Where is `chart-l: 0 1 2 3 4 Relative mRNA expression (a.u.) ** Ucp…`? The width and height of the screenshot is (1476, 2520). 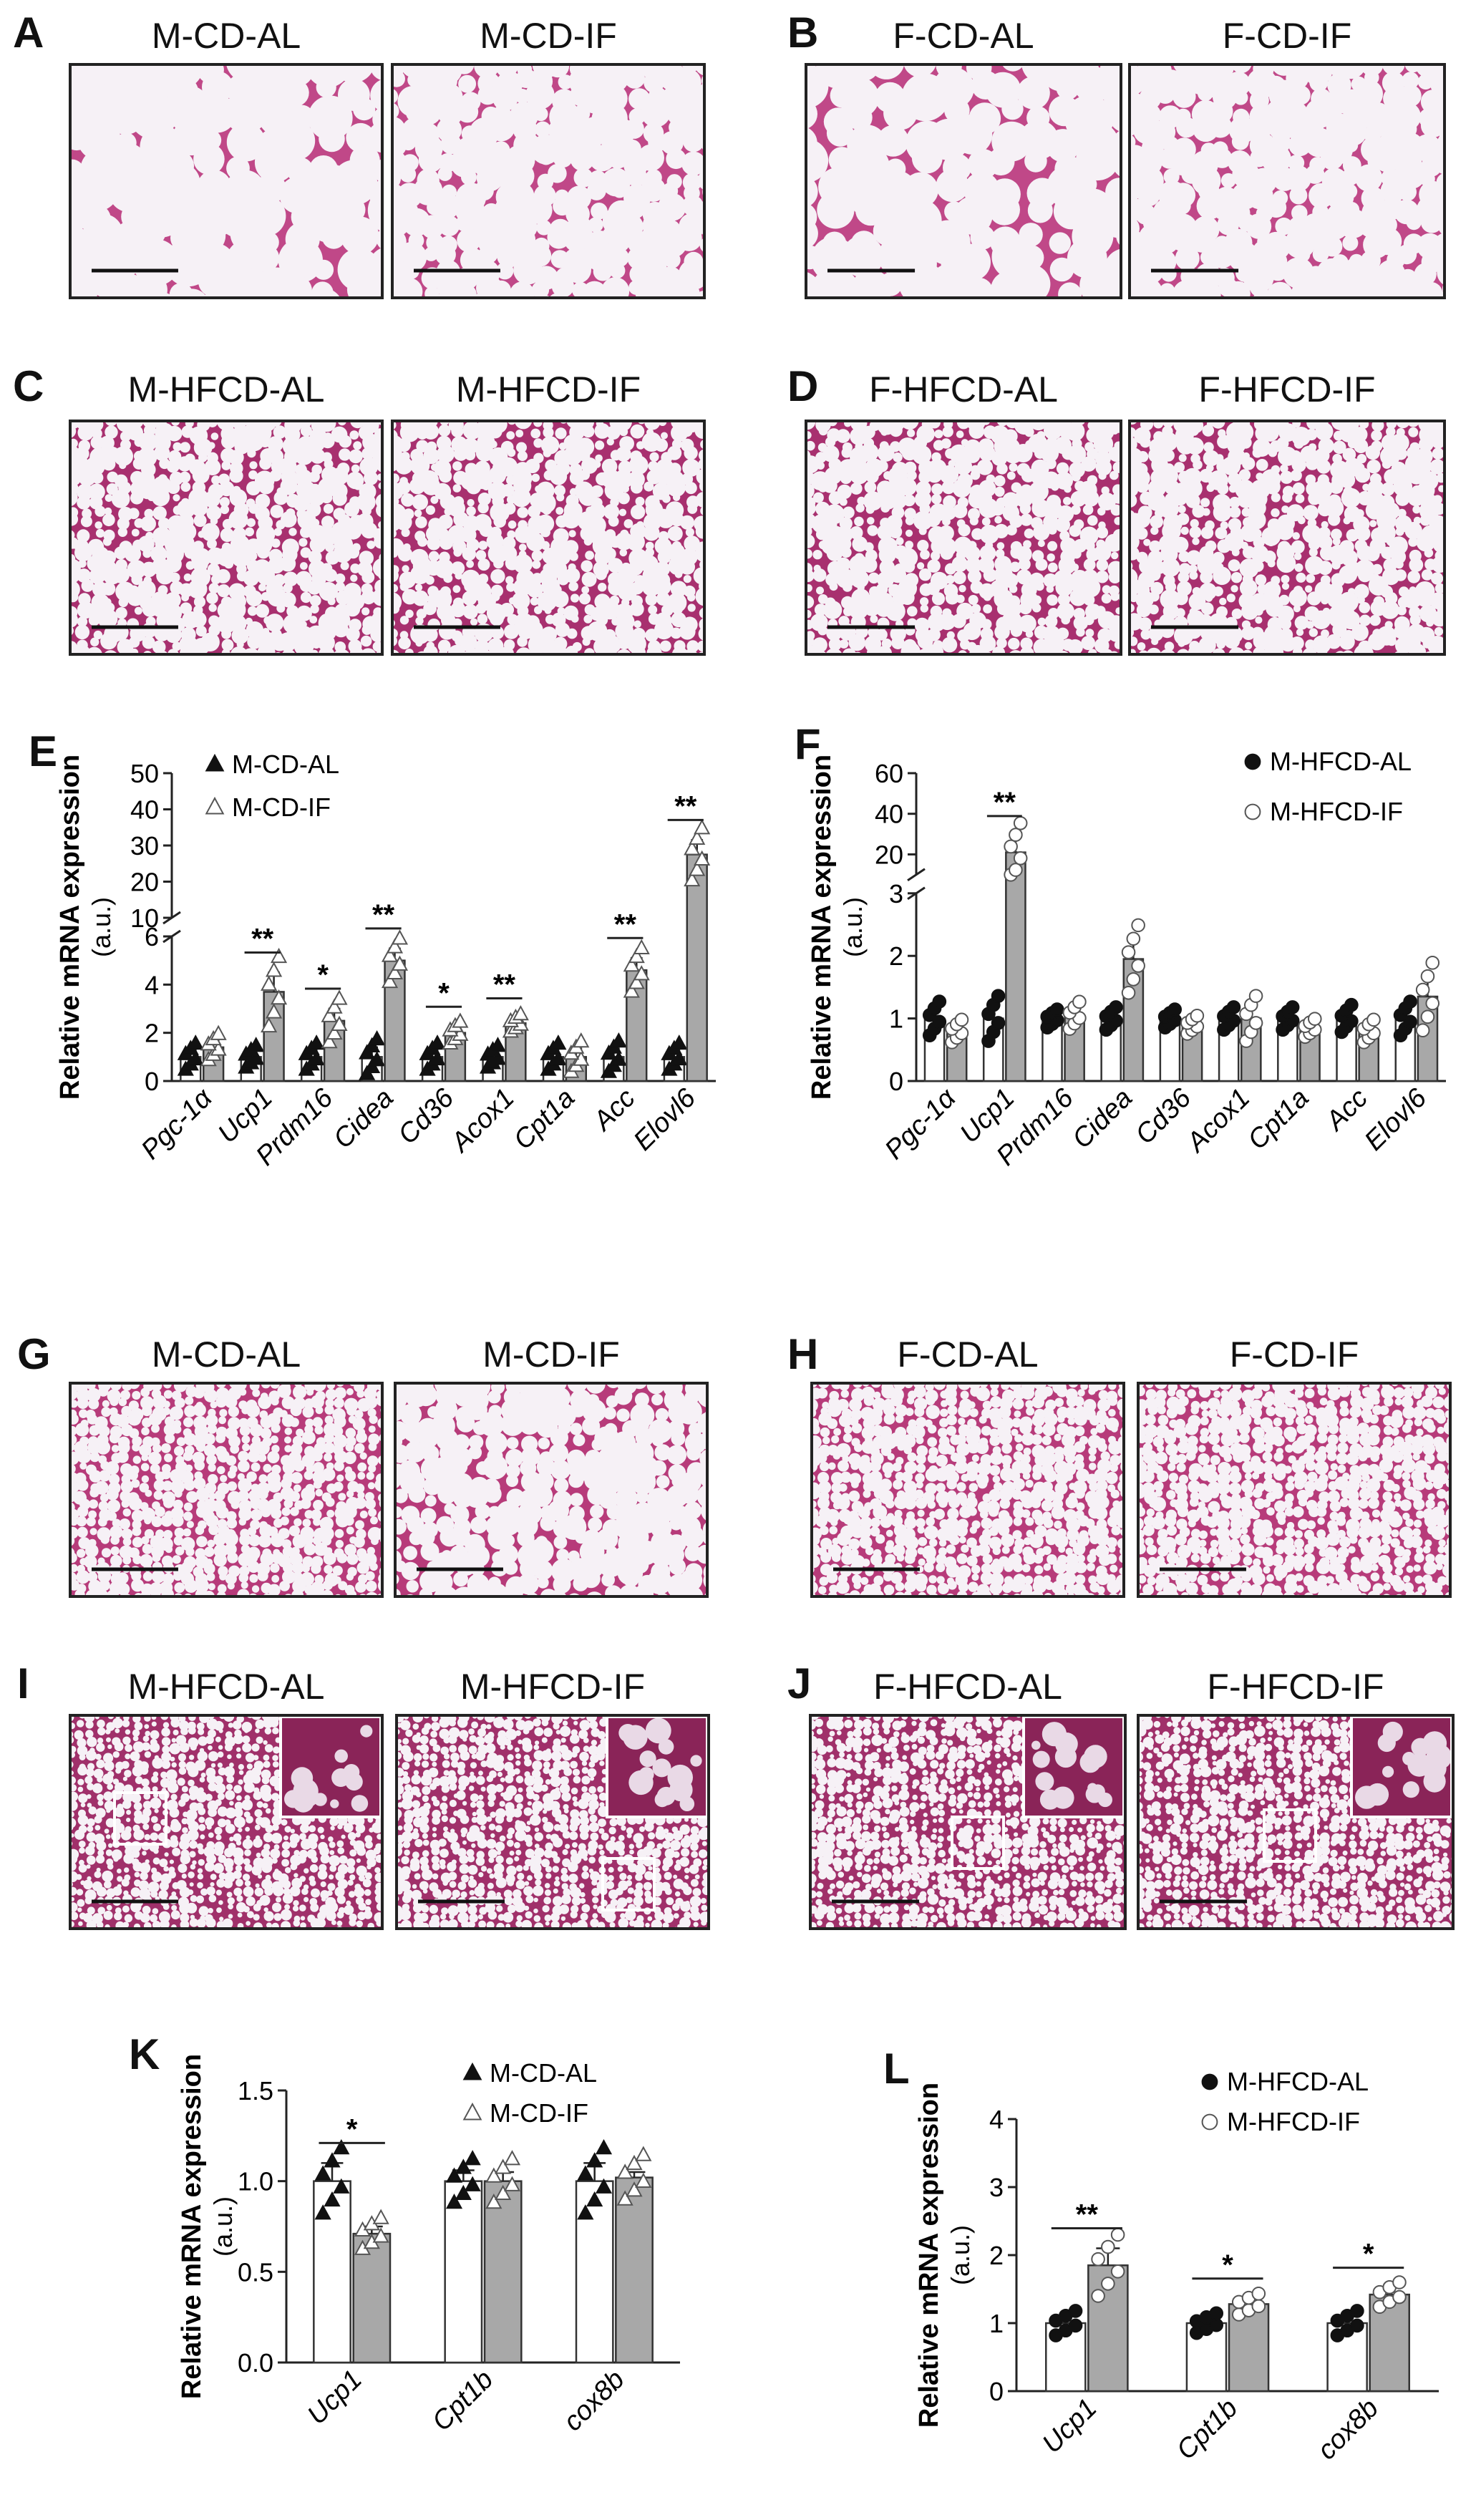
chart-l: 0 1 2 3 4 Relative mRNA expression (a.u.) ** Ucp… is located at coordinates (1188, 2287).